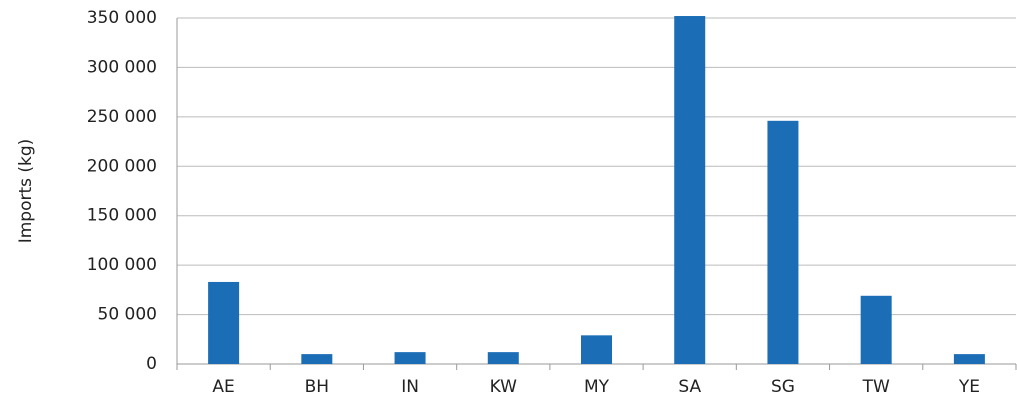  I want to click on x-tick-label: SG, so click(783, 387).